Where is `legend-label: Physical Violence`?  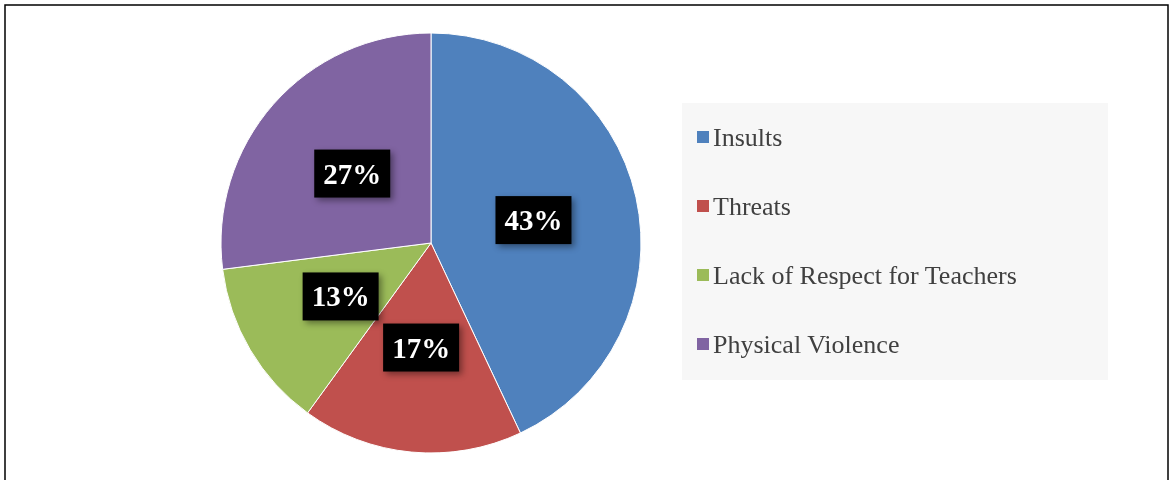 legend-label: Physical Violence is located at coordinates (806, 344).